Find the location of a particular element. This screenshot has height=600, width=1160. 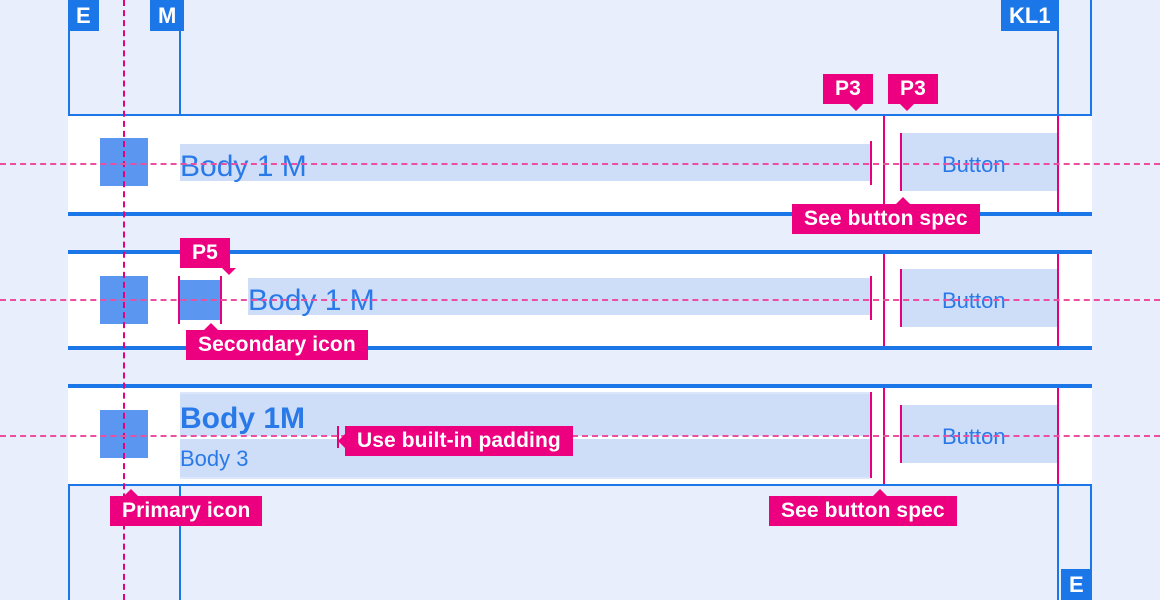

row-primary-text: Body 1M is located at coordinates (243, 418).